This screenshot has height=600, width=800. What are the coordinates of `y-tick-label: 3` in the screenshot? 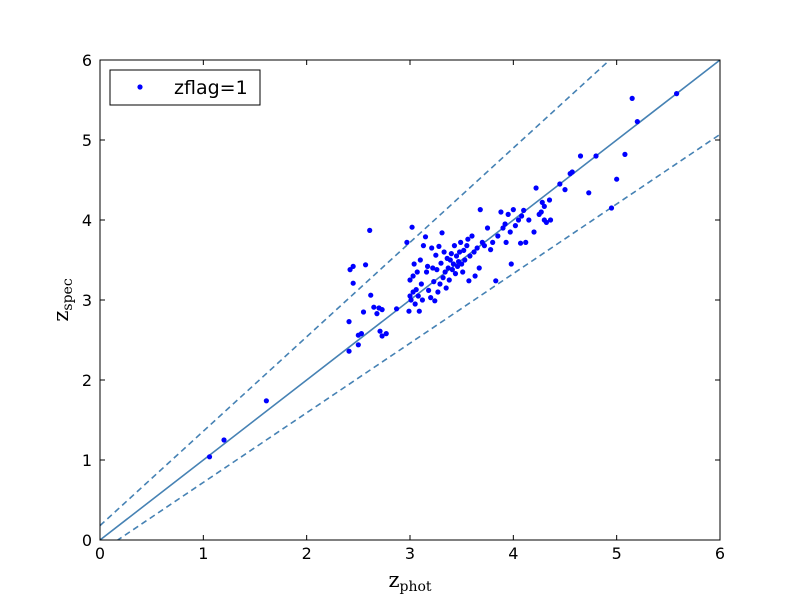 It's located at (87, 300).